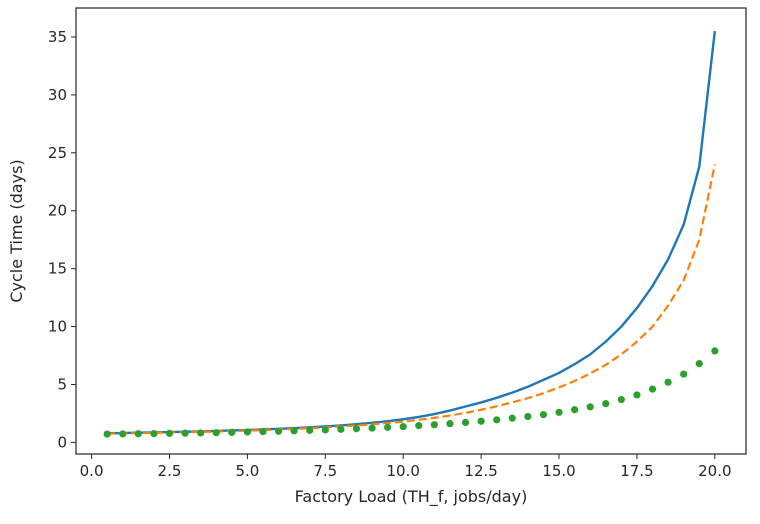 Image resolution: width=760 pixels, height=524 pixels. I want to click on x-tick-label: 2.5, so click(170, 471).